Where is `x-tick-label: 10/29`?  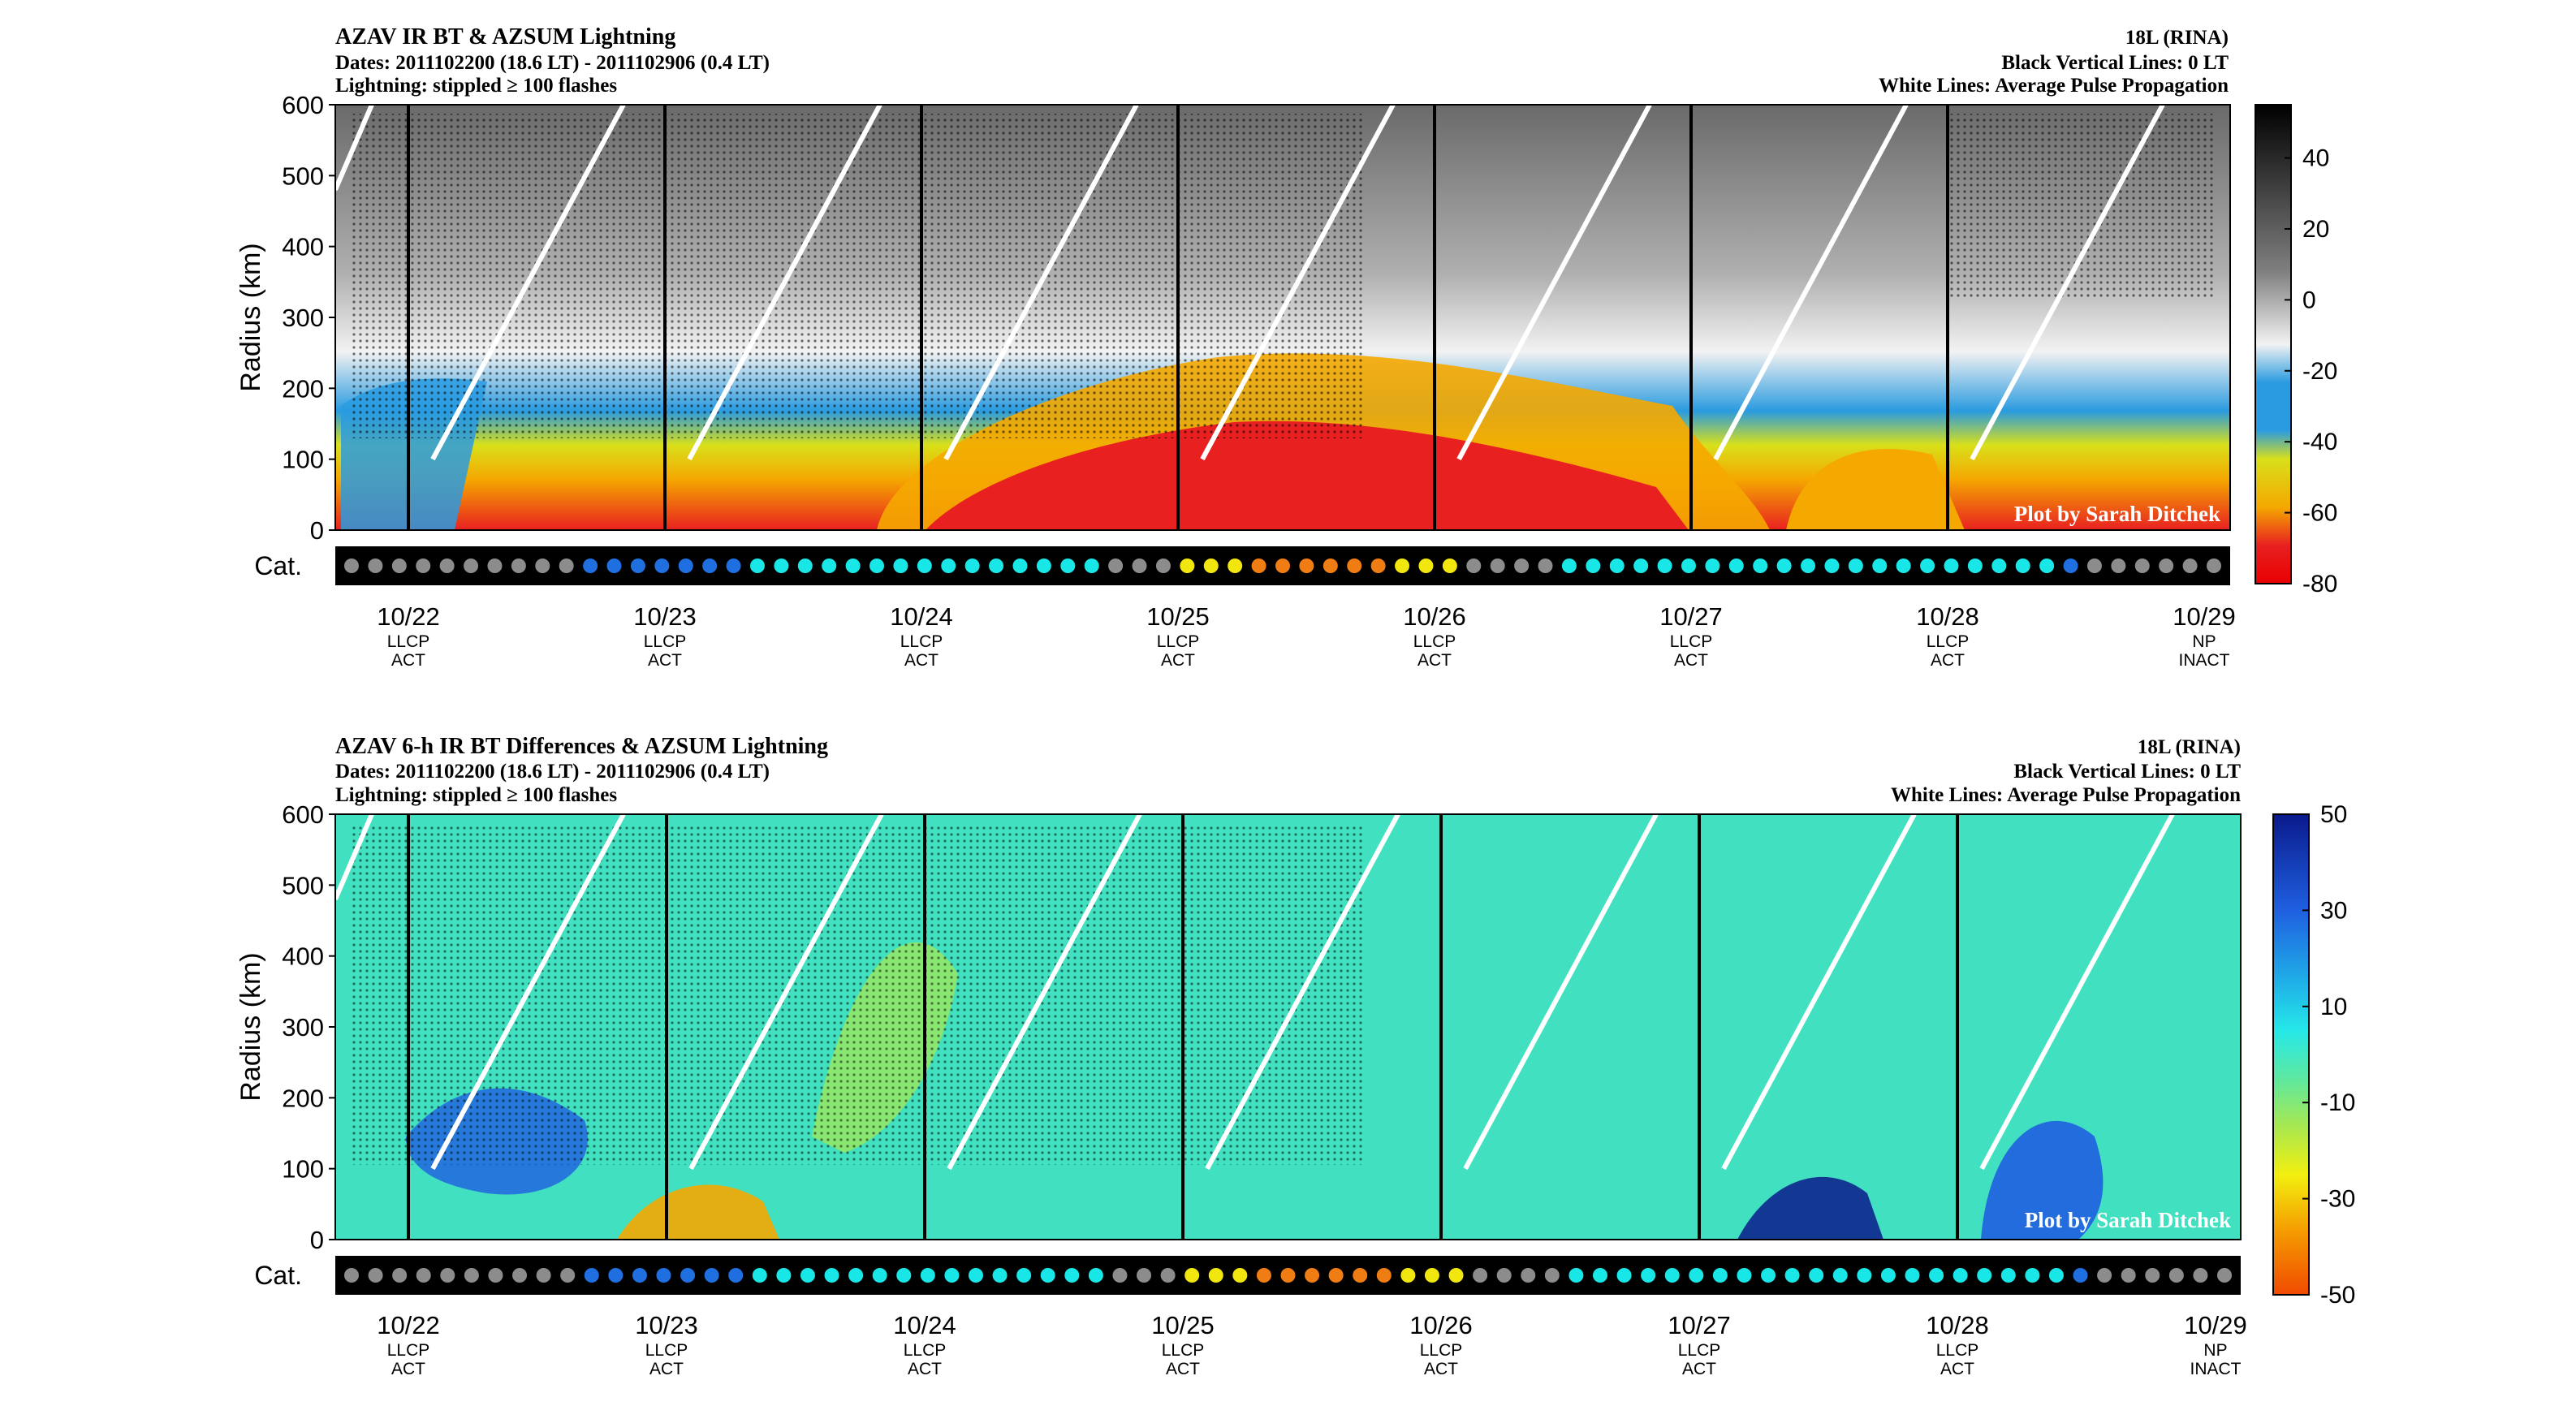 x-tick-label: 10/29 is located at coordinates (2215, 1325).